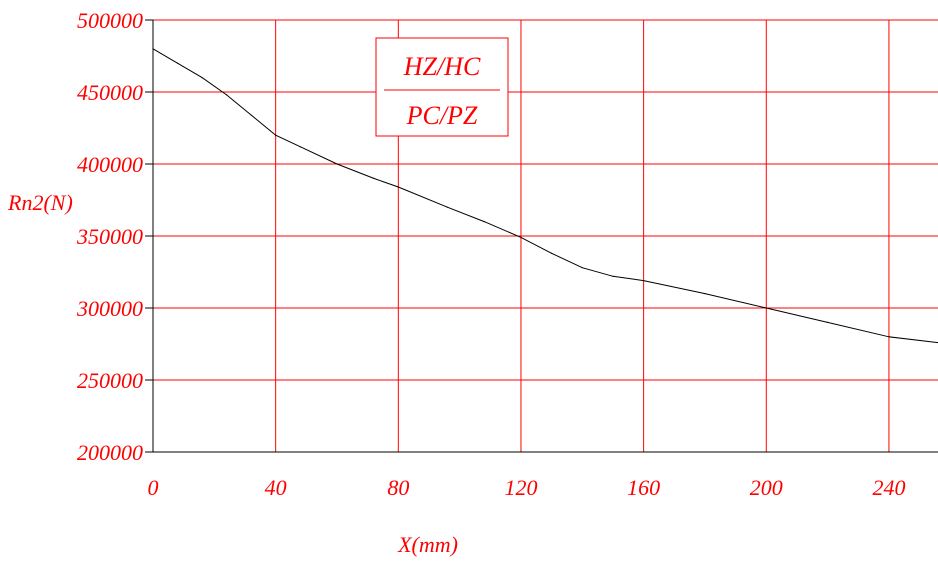 This screenshot has height=563, width=938. Describe the element at coordinates (110, 92) in the screenshot. I see `y-tick-label: 450000` at that location.